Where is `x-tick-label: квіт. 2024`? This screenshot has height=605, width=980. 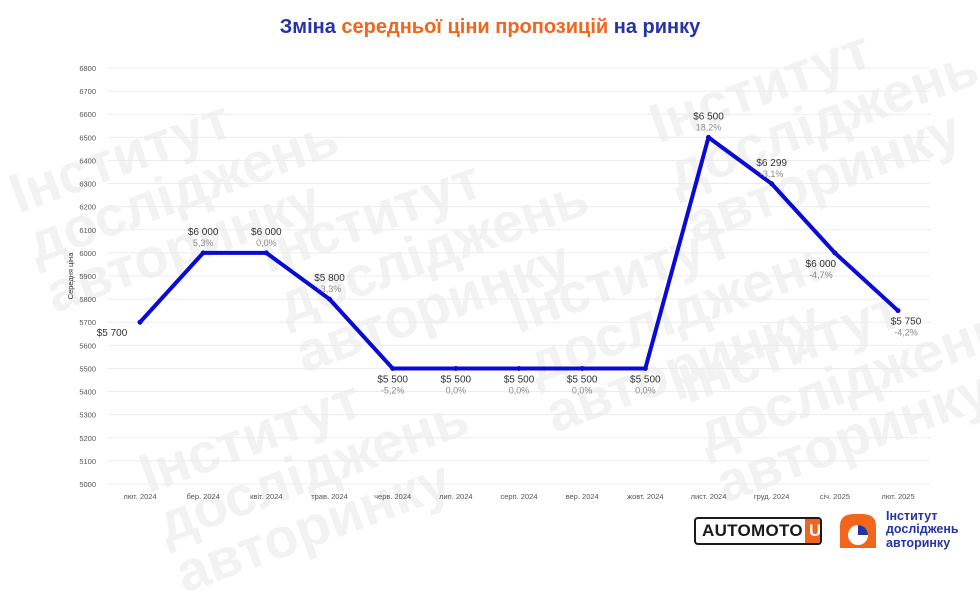 x-tick-label: квіт. 2024 is located at coordinates (266, 496).